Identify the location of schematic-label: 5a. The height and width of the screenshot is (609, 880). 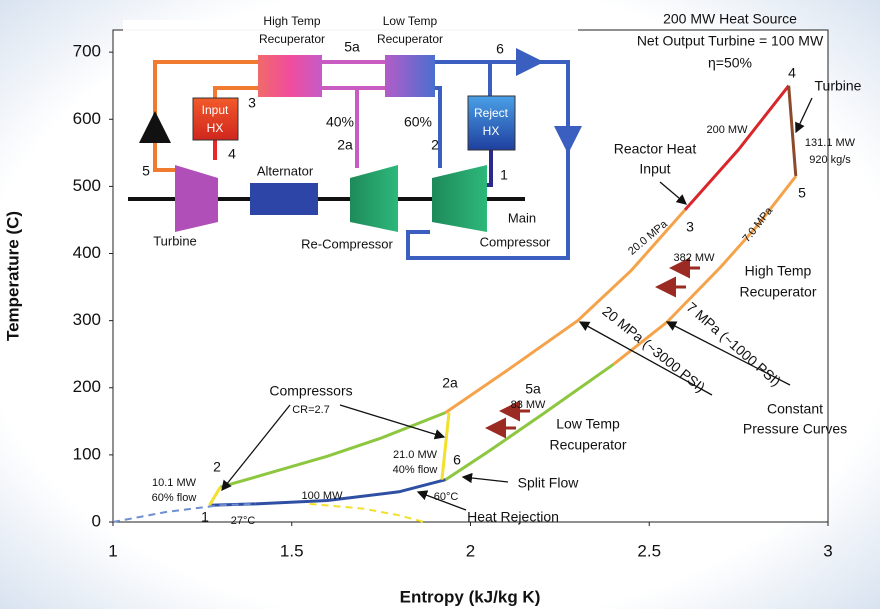
(352, 47).